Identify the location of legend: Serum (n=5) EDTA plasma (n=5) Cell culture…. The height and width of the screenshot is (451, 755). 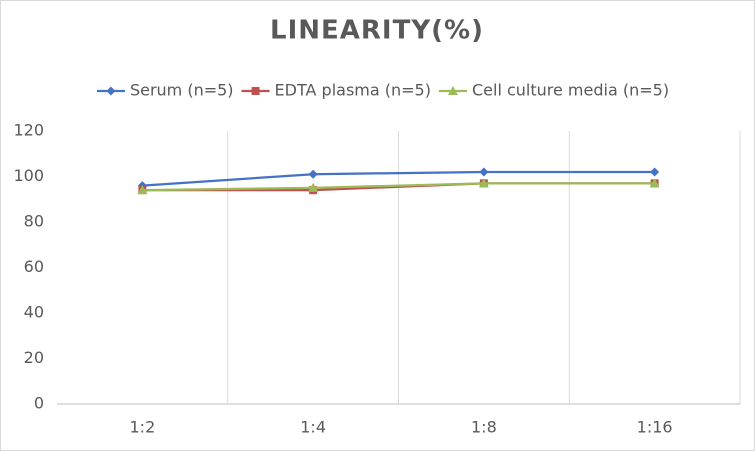
(382, 90).